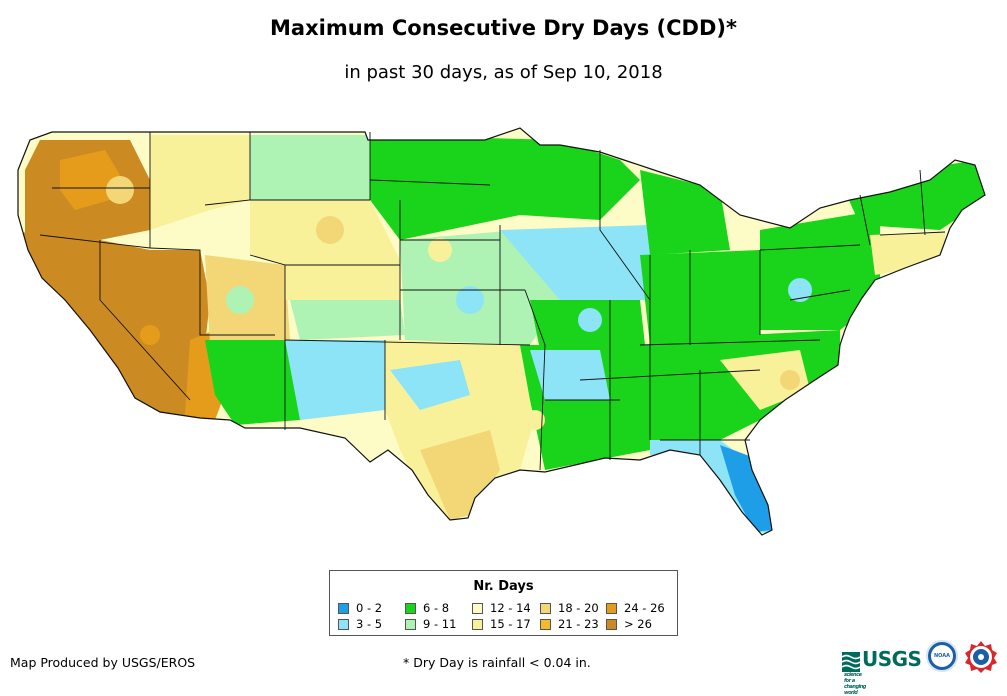  Describe the element at coordinates (578, 608) in the screenshot. I see `legend-label-18-20: 18 - 20` at that location.